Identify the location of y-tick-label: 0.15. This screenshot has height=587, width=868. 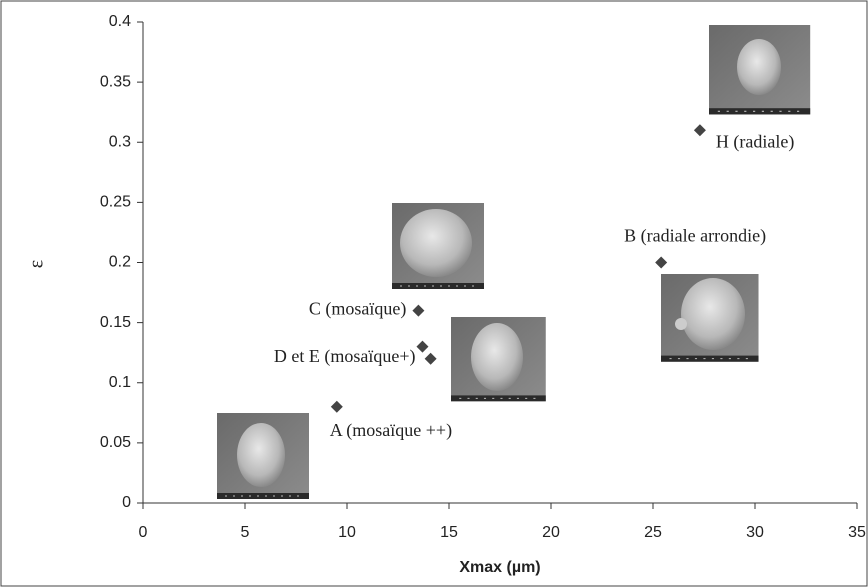
(115, 322).